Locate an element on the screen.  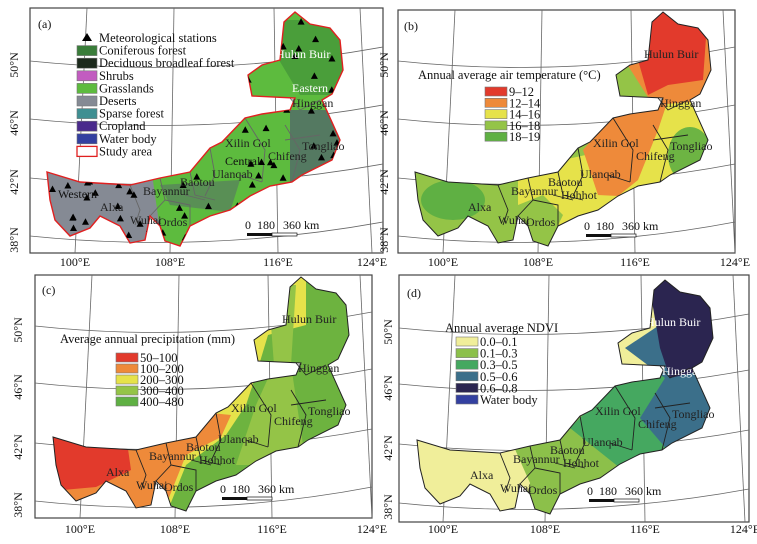
longitude-tick-label: 100°E is located at coordinates (75, 262).